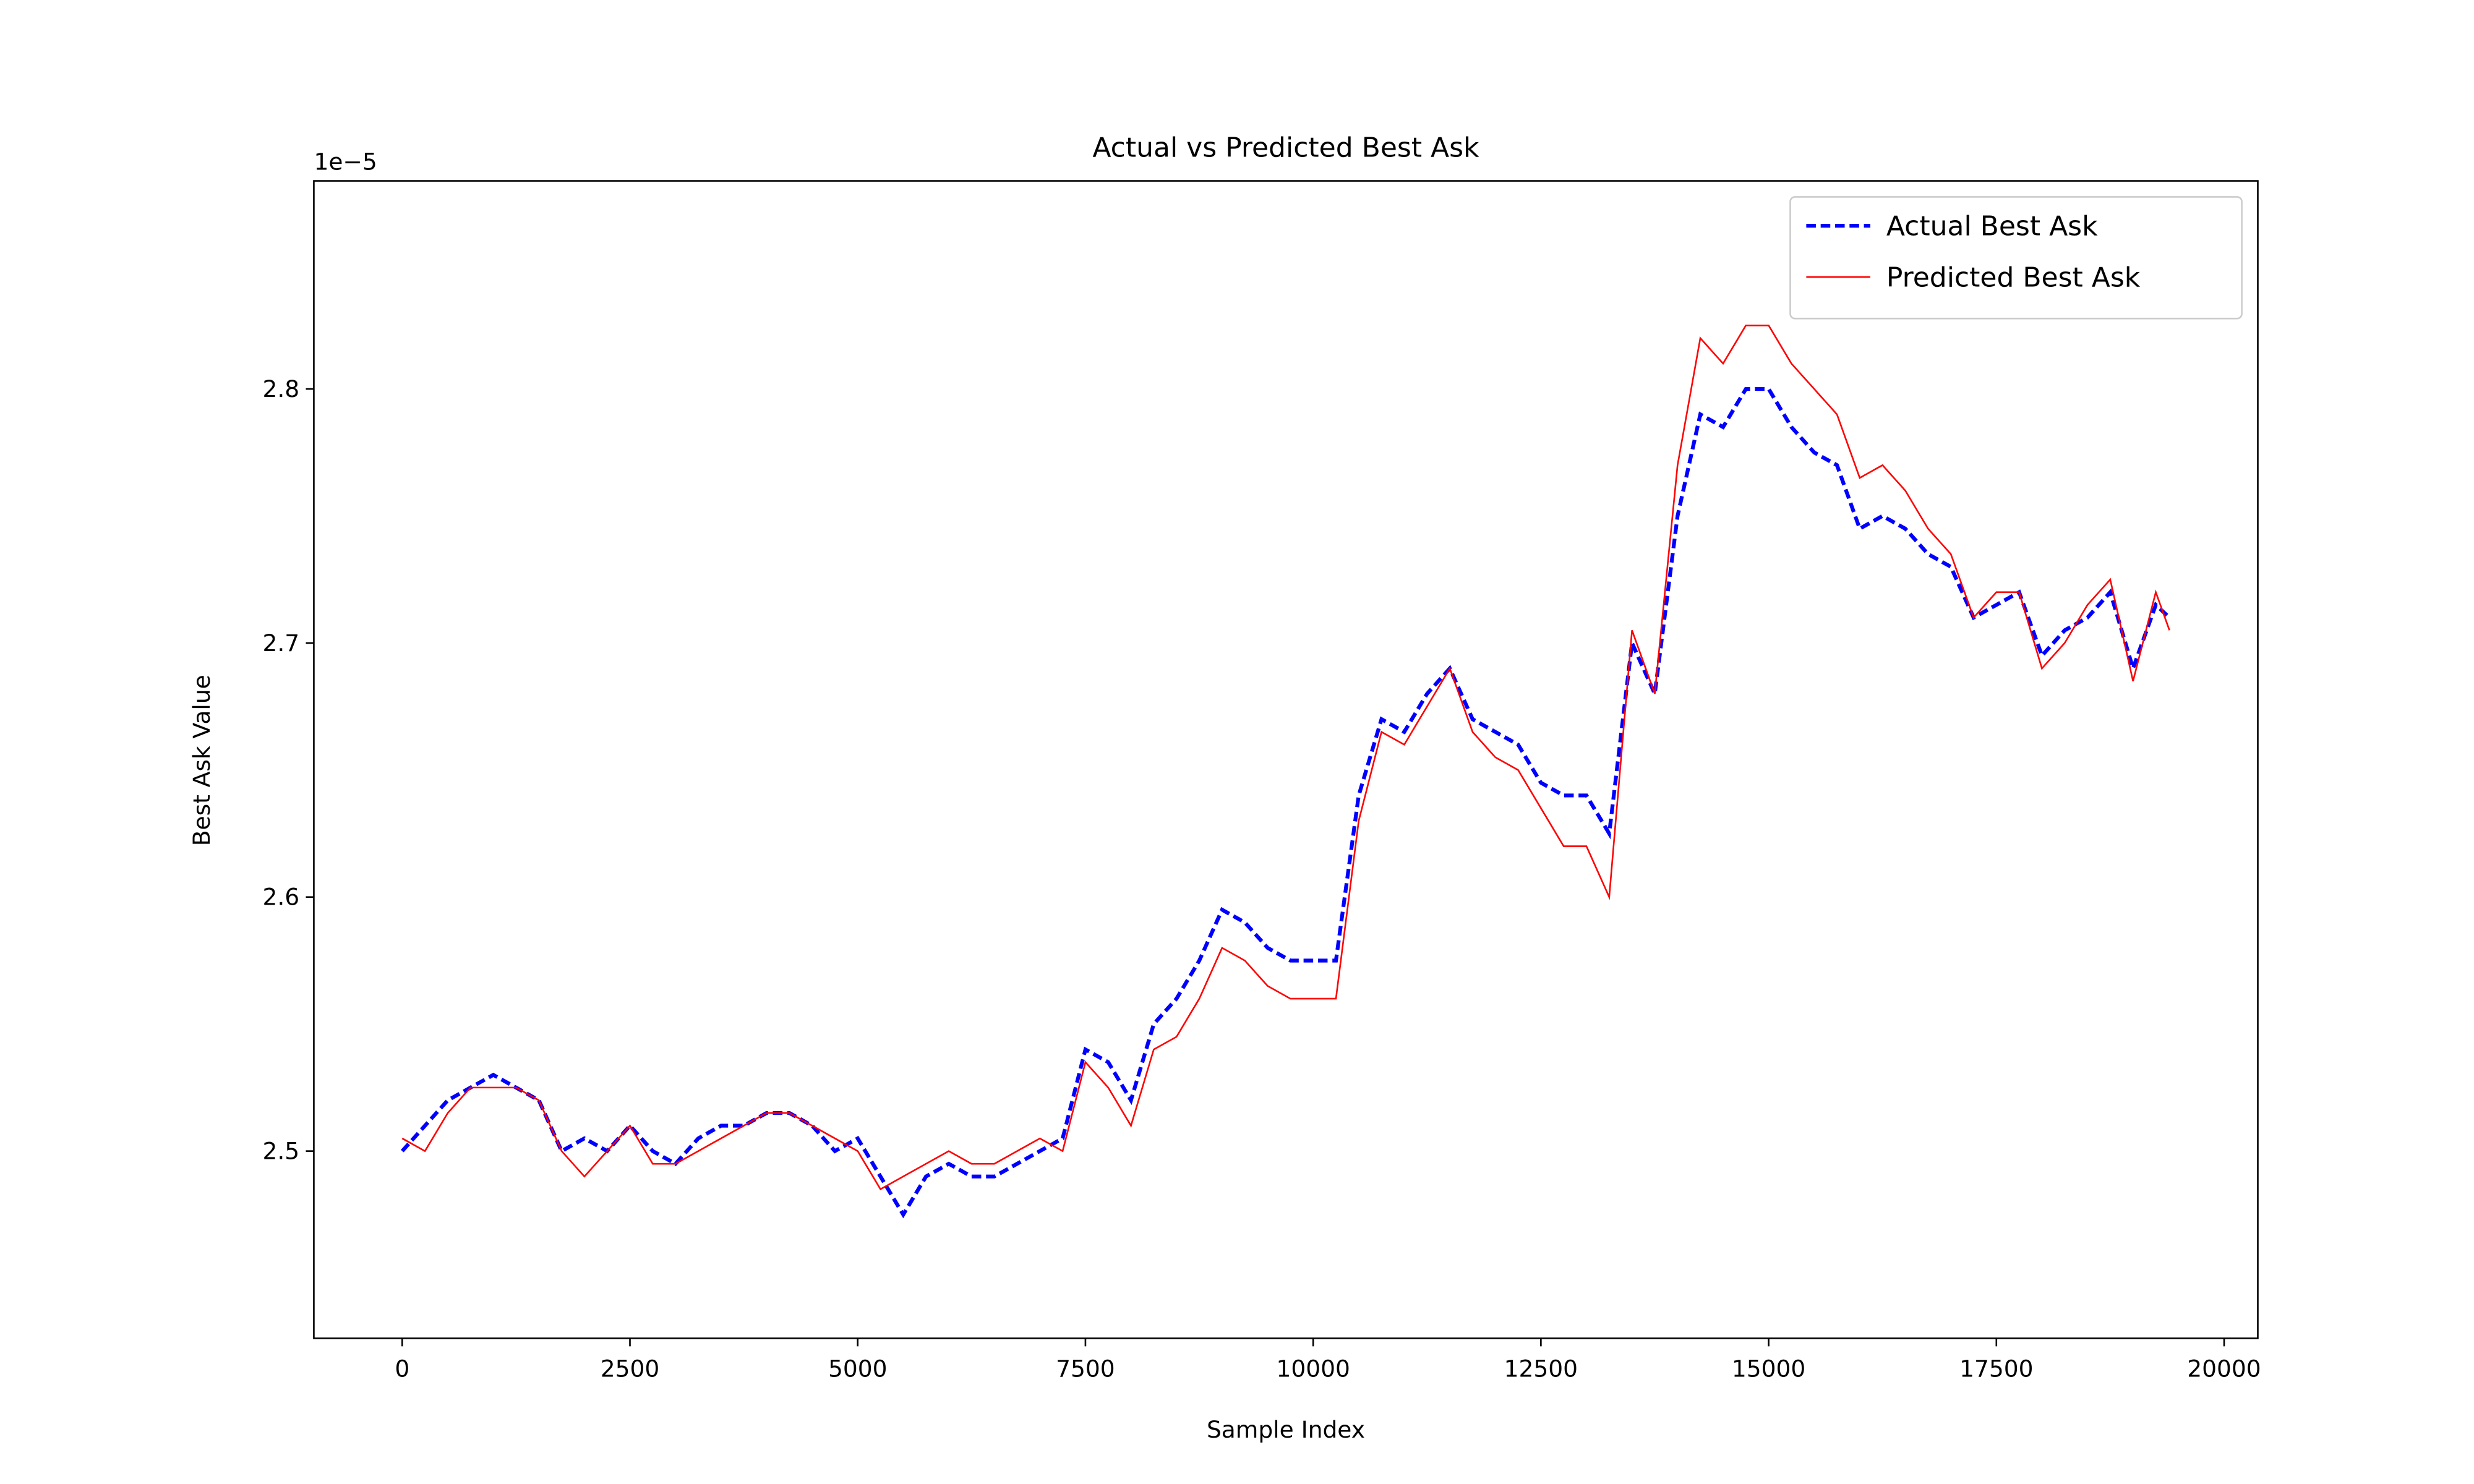 This screenshot has width=2474, height=1484. Describe the element at coordinates (1992, 226) in the screenshot. I see `legend-label: Actual Best Ask` at that location.